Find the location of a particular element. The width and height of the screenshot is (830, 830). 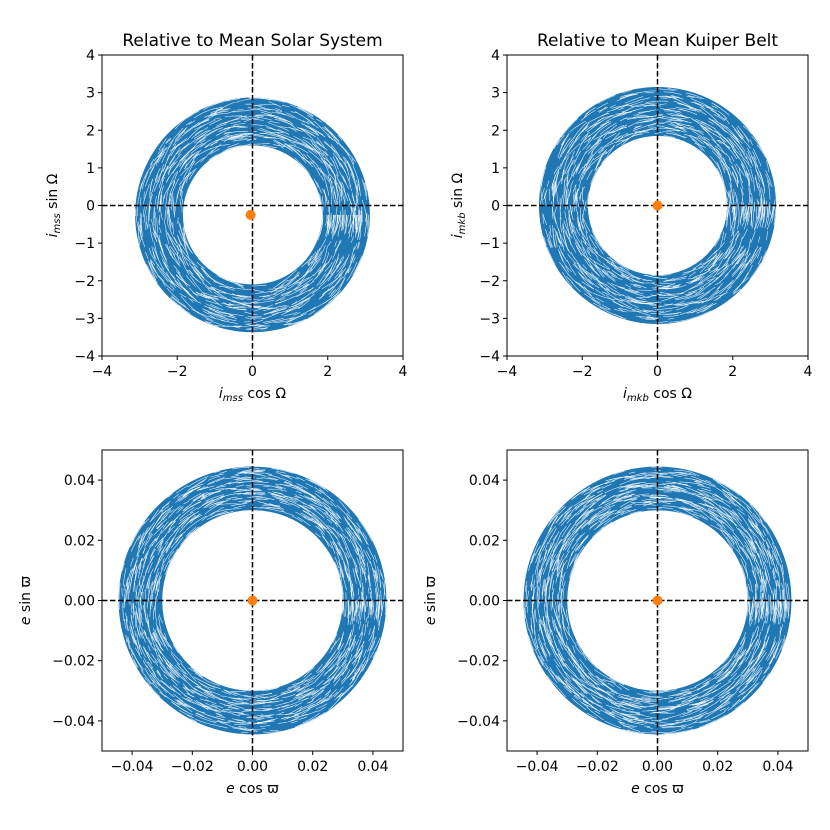

x-axis-label: e cos ϖ is located at coordinates (657, 789).